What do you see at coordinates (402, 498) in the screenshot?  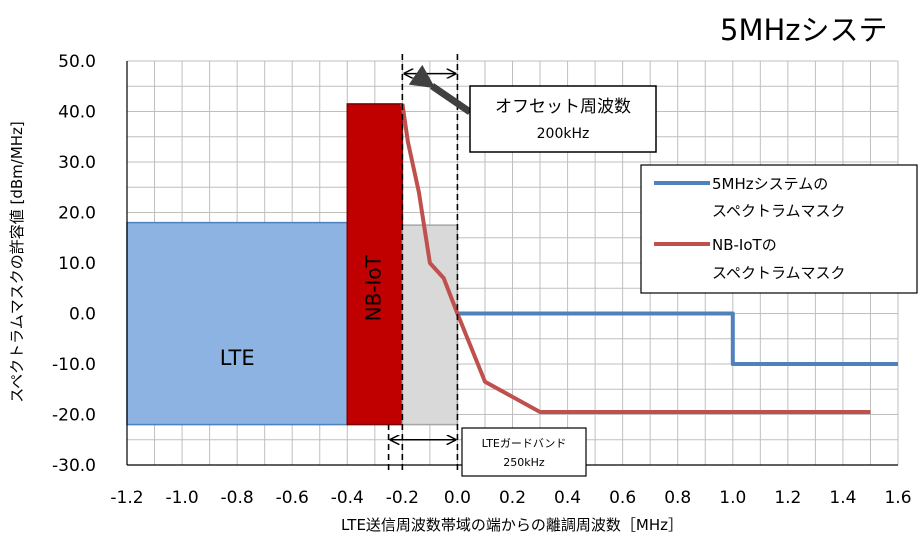 I see `x-tick-label: -0.2` at bounding box center [402, 498].